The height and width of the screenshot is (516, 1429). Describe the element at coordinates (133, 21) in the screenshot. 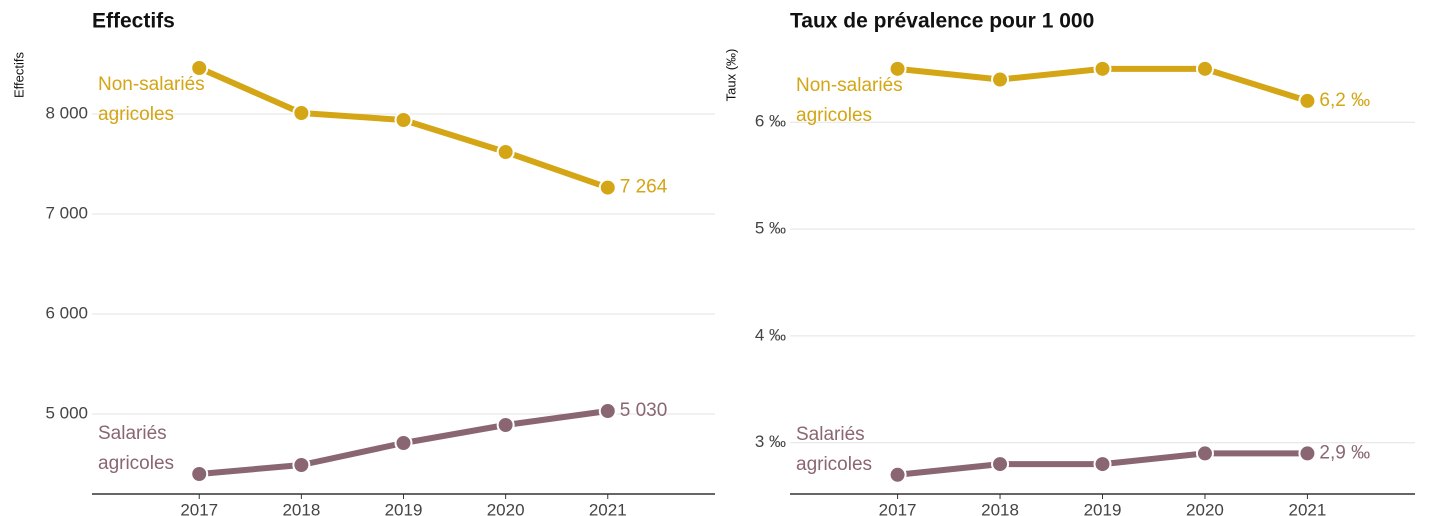

I see `chart-title: Effectifs` at that location.